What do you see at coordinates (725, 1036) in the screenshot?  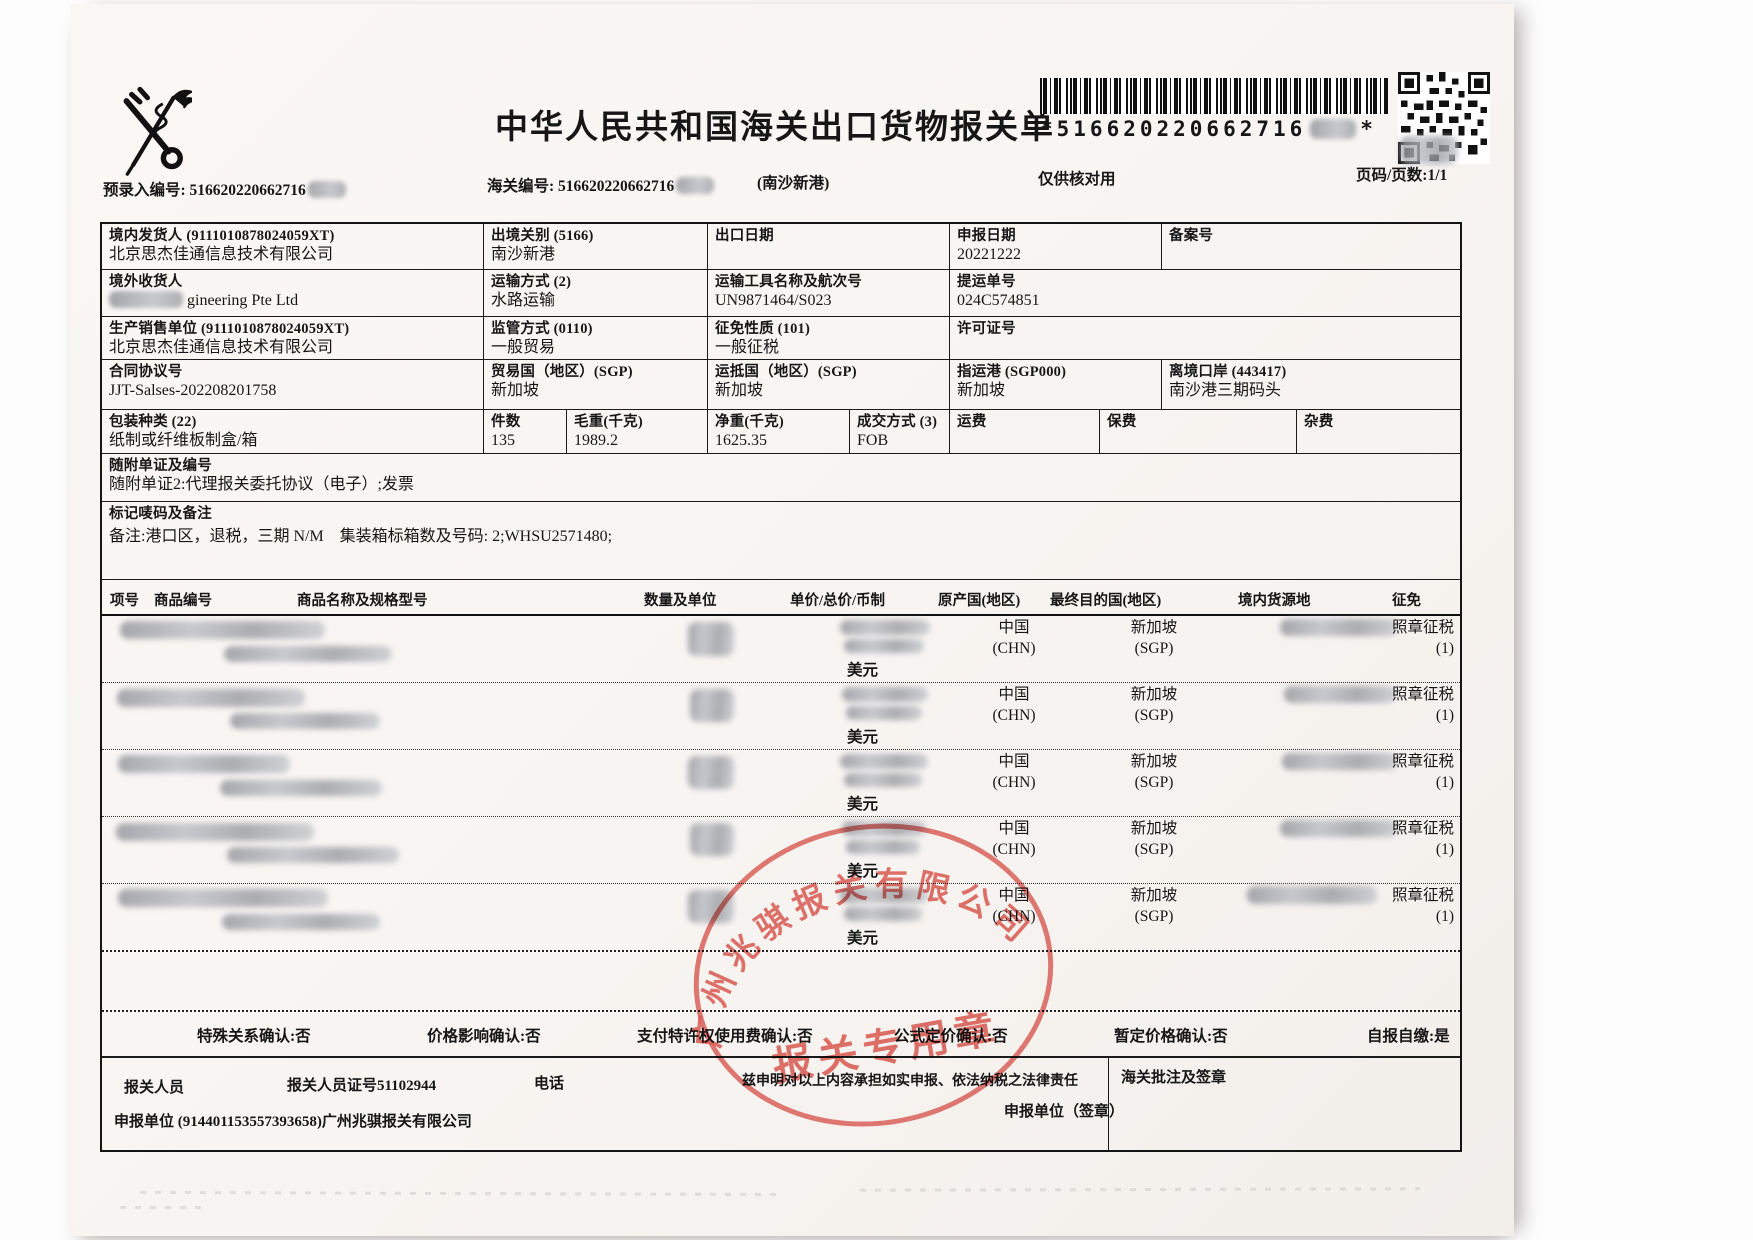 I see `confirm-royalty-fee: 支付特许权使用费确认:否` at bounding box center [725, 1036].